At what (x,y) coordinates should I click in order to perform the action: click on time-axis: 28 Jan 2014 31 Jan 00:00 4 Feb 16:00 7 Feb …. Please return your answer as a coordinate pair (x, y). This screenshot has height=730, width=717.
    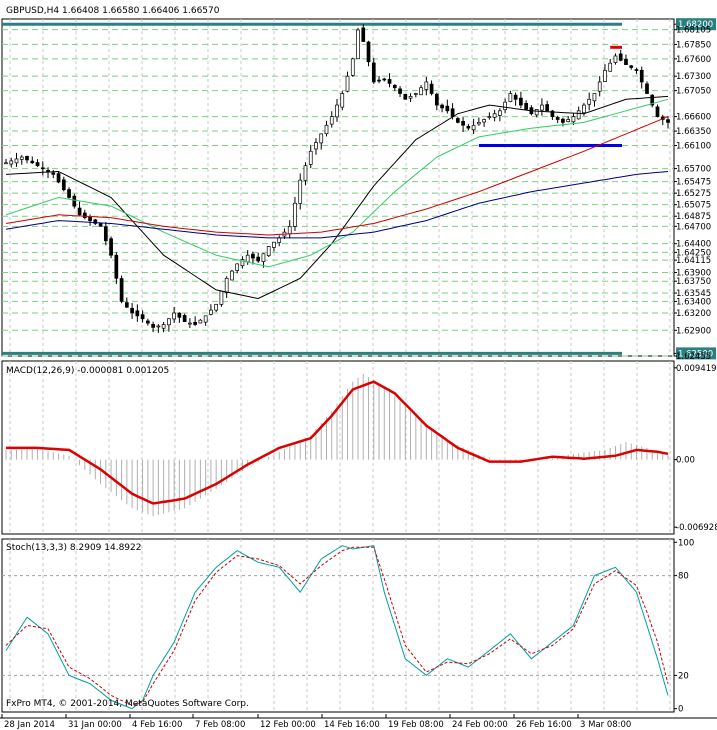
    Looking at the image, I should click on (316, 722).